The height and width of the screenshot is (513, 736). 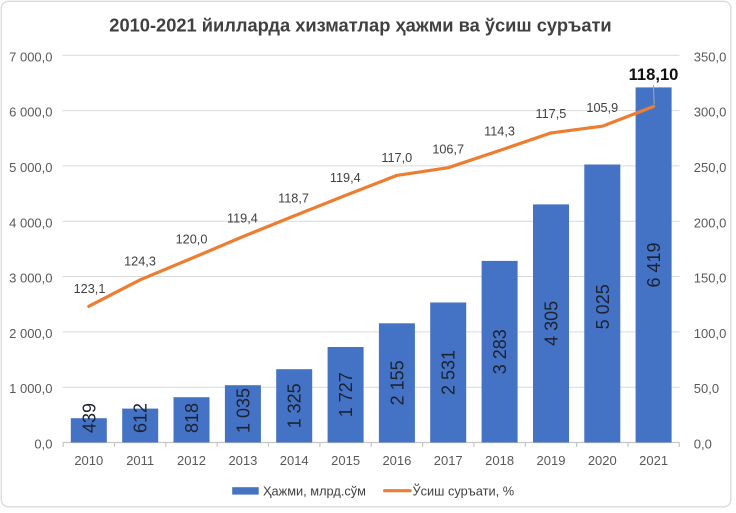 What do you see at coordinates (499, 132) in the screenshot?
I see `svg-text: 114,3` at bounding box center [499, 132].